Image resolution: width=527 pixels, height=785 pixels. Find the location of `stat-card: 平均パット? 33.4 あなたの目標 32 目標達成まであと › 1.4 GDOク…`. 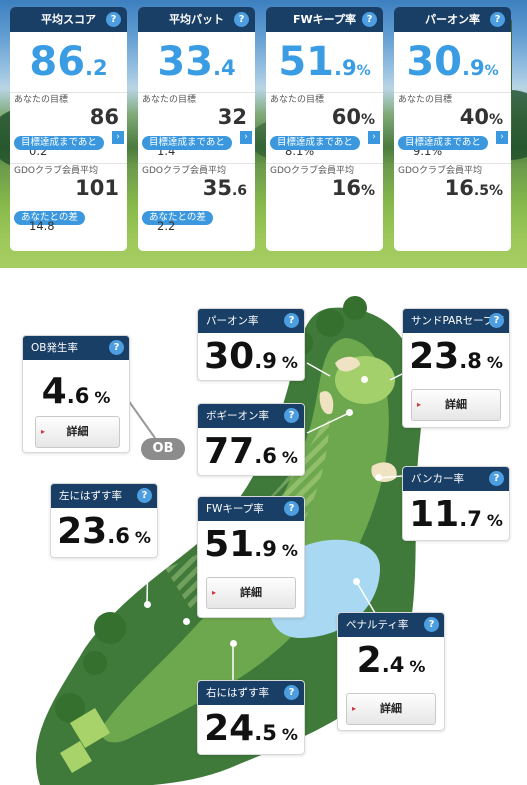

stat-card: 平均パット? 33.4 あなたの目標 32 目標達成まであと › 1.4 GDOク… is located at coordinates (196, 129).